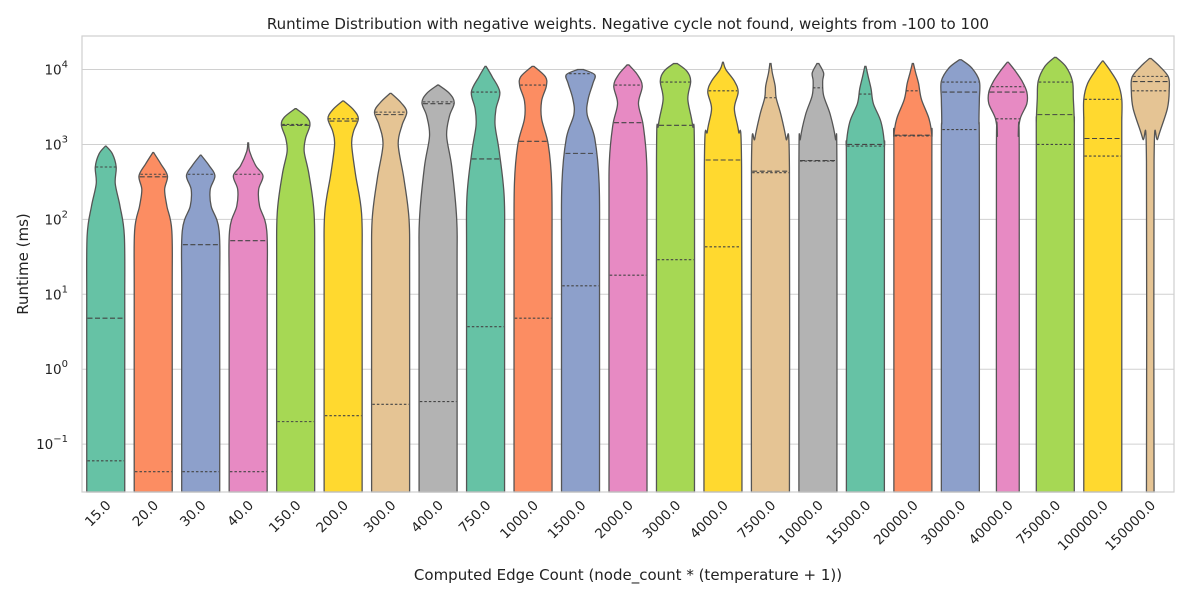 This screenshot has height=600, width=1200. I want to click on violin-15000.0, so click(865, 279).